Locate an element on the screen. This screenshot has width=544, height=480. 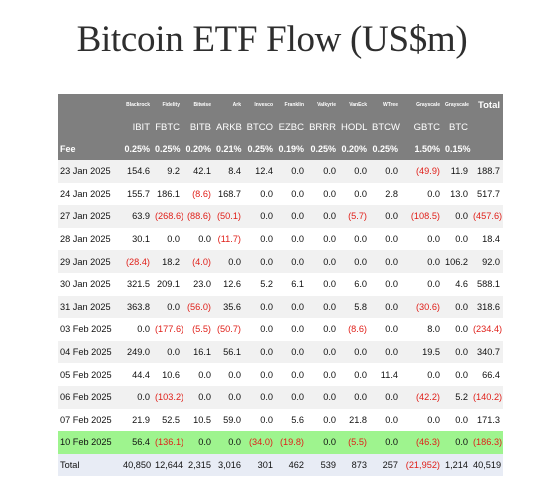
flow-value-cell: 363.8 is located at coordinates (137, 307).